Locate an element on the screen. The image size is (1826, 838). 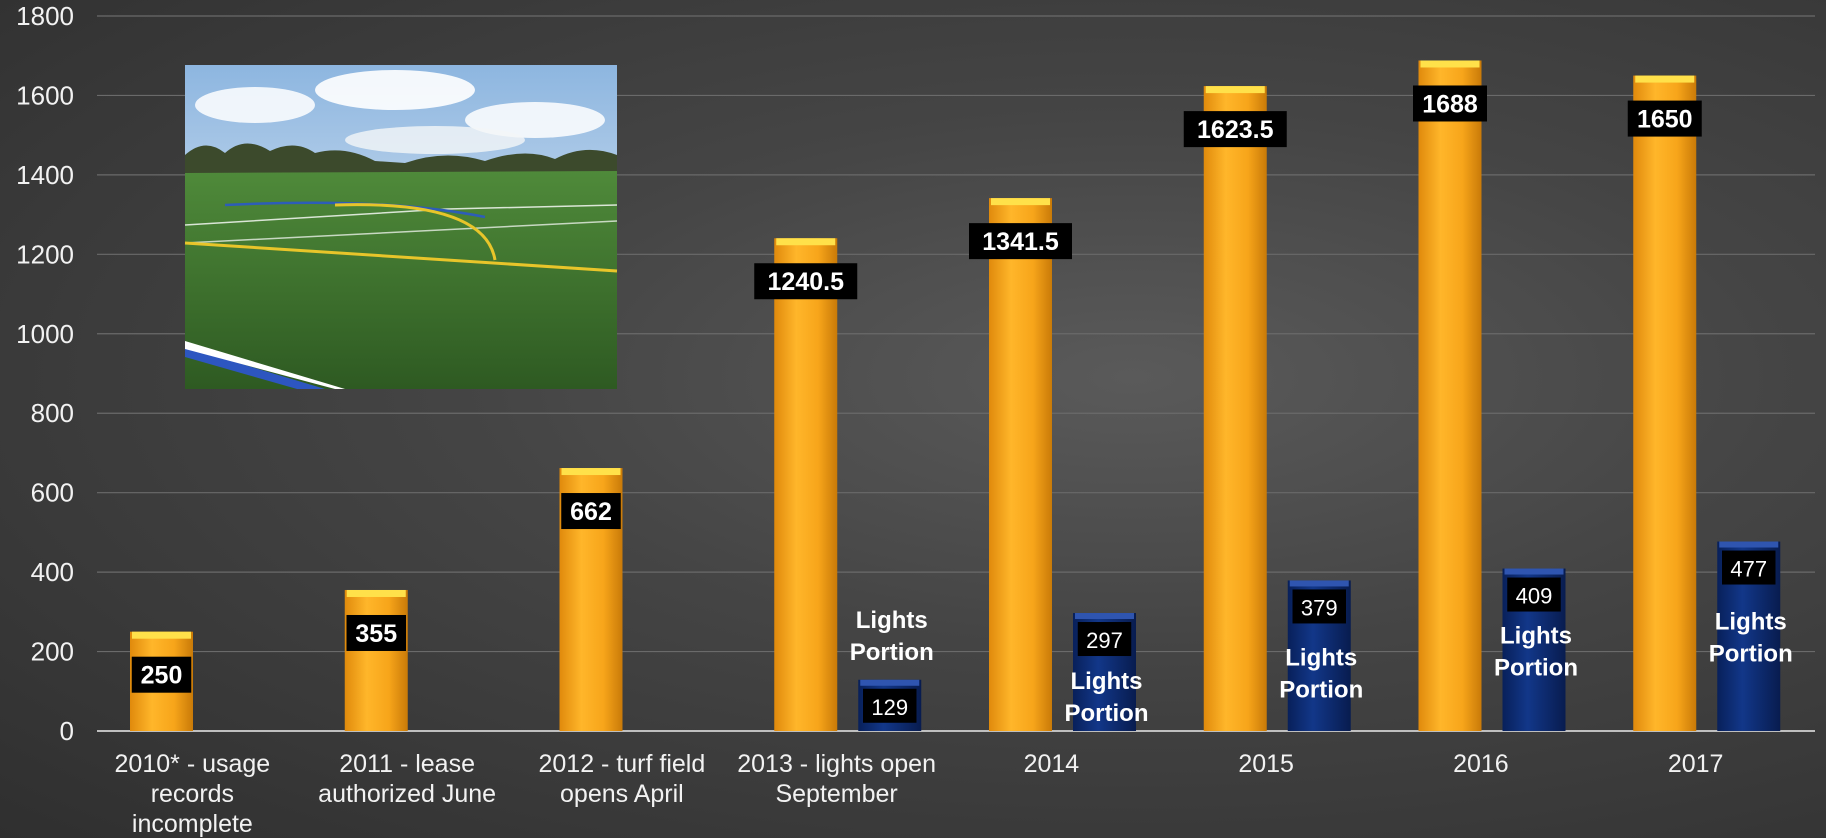
x-tick-label: 2016 is located at coordinates (1481, 764).